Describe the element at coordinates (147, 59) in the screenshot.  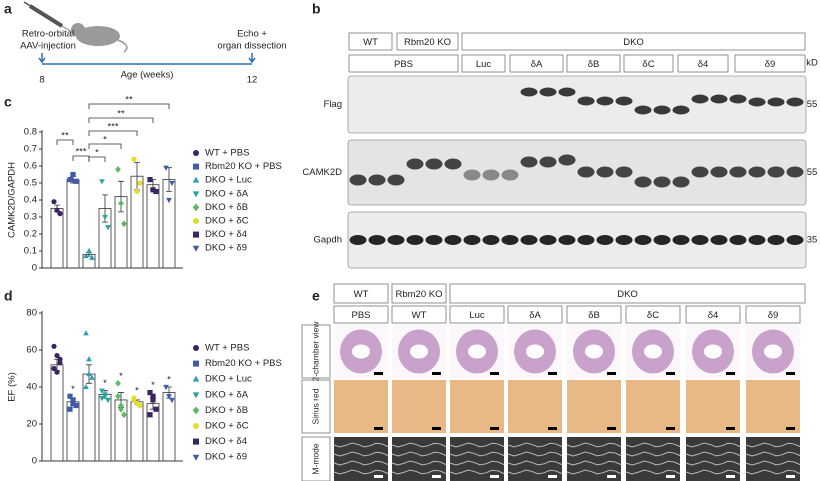
I see `timeline` at that location.